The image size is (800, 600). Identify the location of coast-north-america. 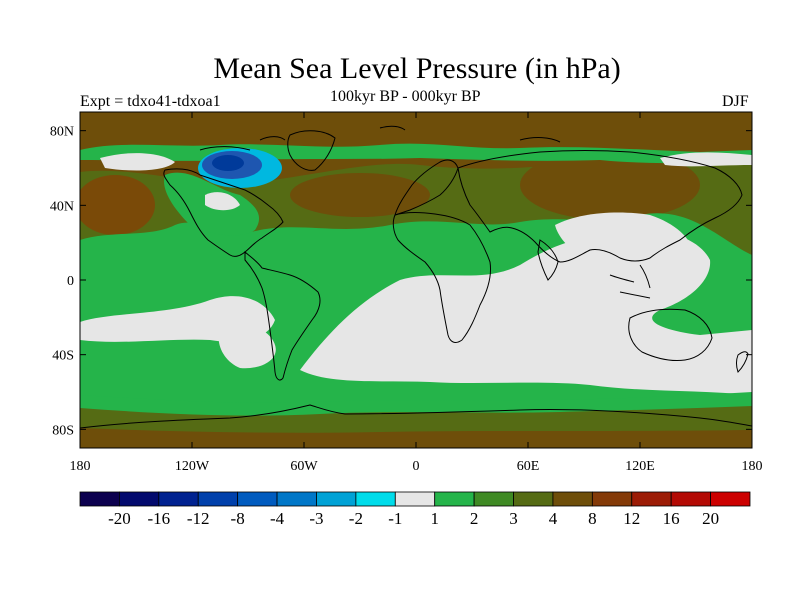
(223, 212).